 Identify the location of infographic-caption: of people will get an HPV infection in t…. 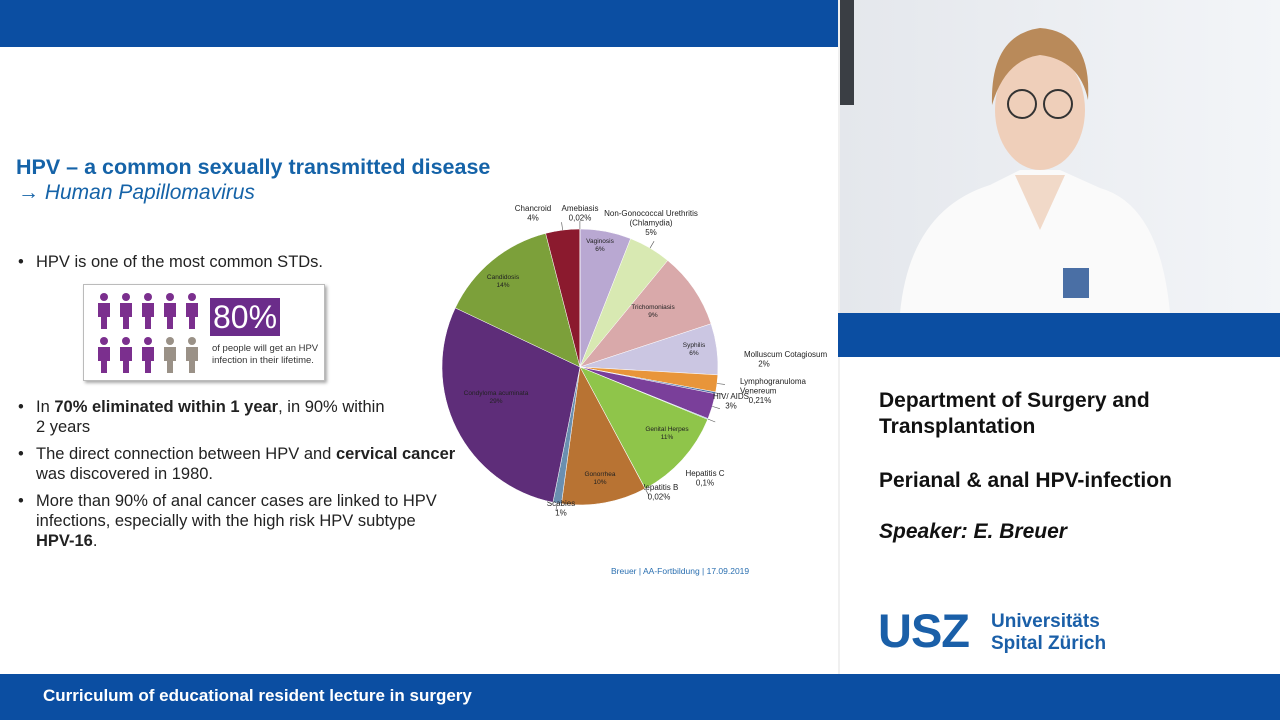
(265, 354).